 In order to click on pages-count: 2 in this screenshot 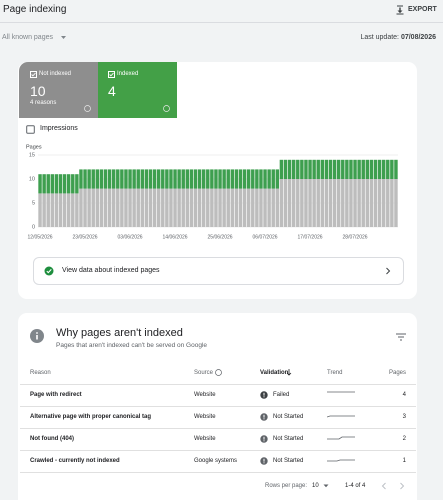, I will do `click(404, 439)`.